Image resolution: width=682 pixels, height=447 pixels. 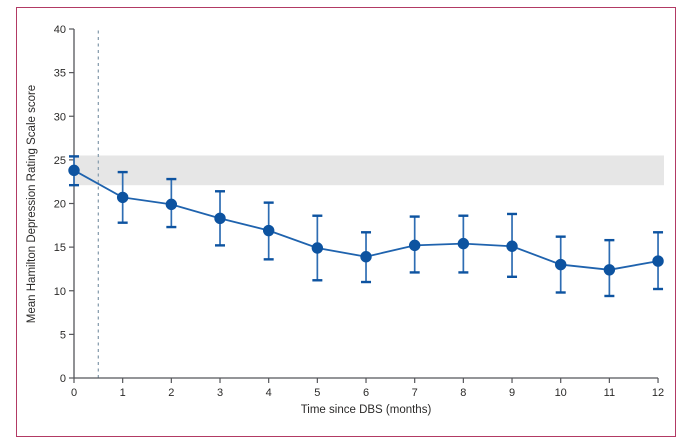 I want to click on x-tick-label: 6, so click(x=366, y=393).